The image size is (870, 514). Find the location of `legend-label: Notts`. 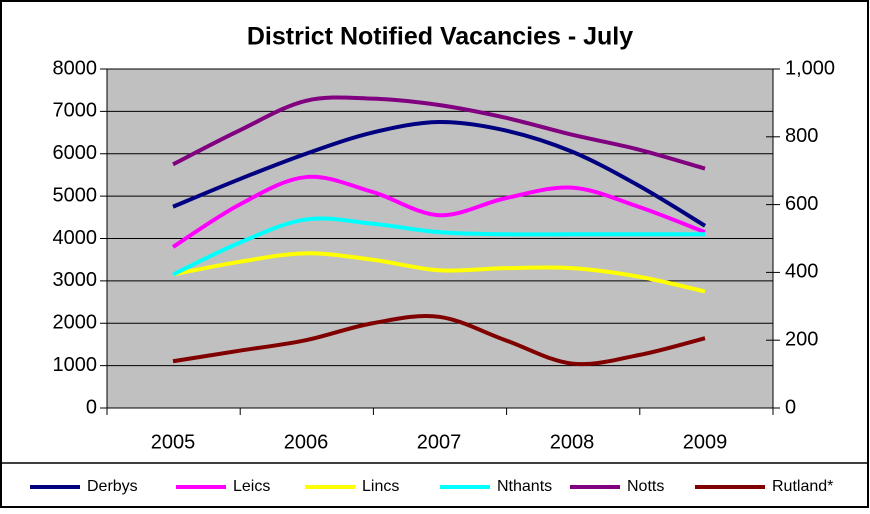

legend-label: Notts is located at coordinates (645, 486).